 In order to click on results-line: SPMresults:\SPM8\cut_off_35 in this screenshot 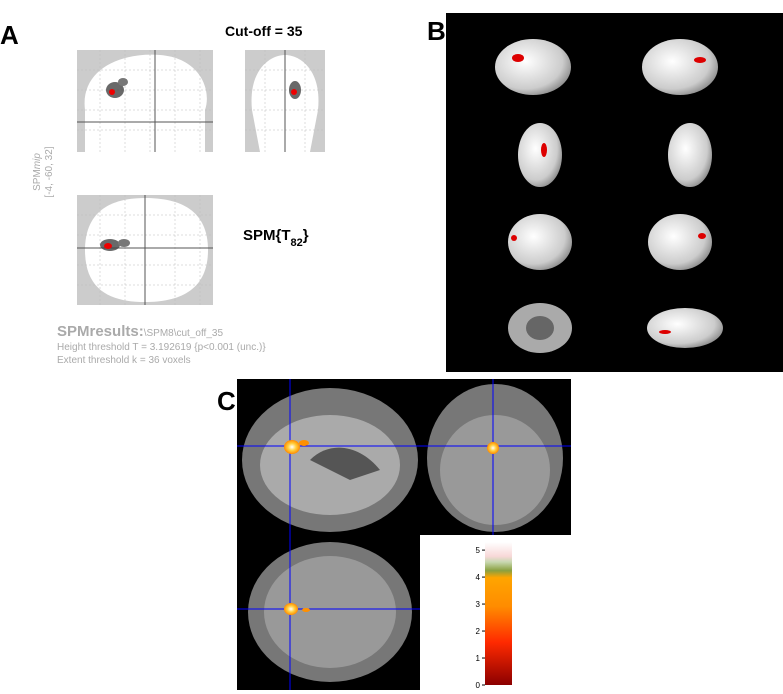, I will do `click(140, 331)`.